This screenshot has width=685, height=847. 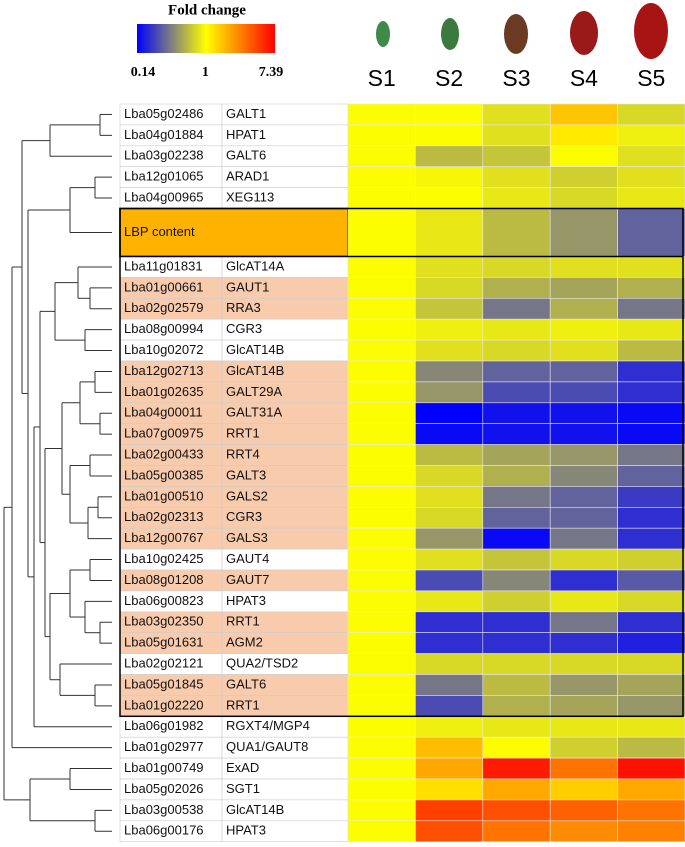 What do you see at coordinates (164, 558) in the screenshot?
I see `gene-id: Lba10g02425` at bounding box center [164, 558].